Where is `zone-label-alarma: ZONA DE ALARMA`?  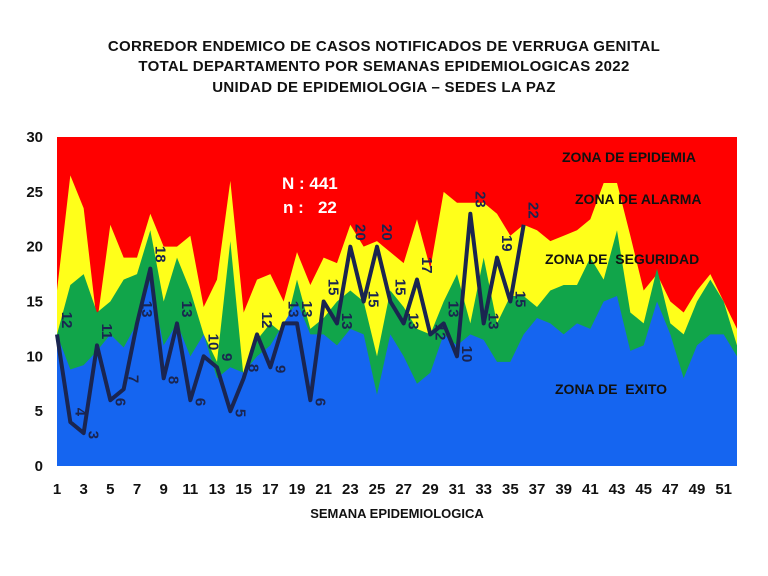
zone-label-alarma: ZONA DE ALARMA is located at coordinates (638, 199).